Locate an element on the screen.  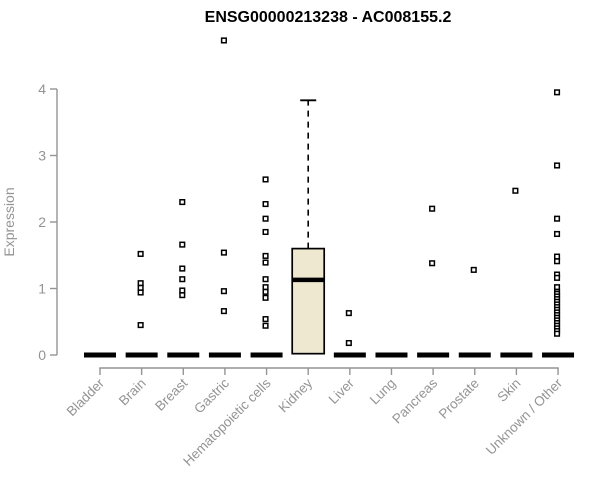
x-tick-label: Kidney is located at coordinates (296, 395).